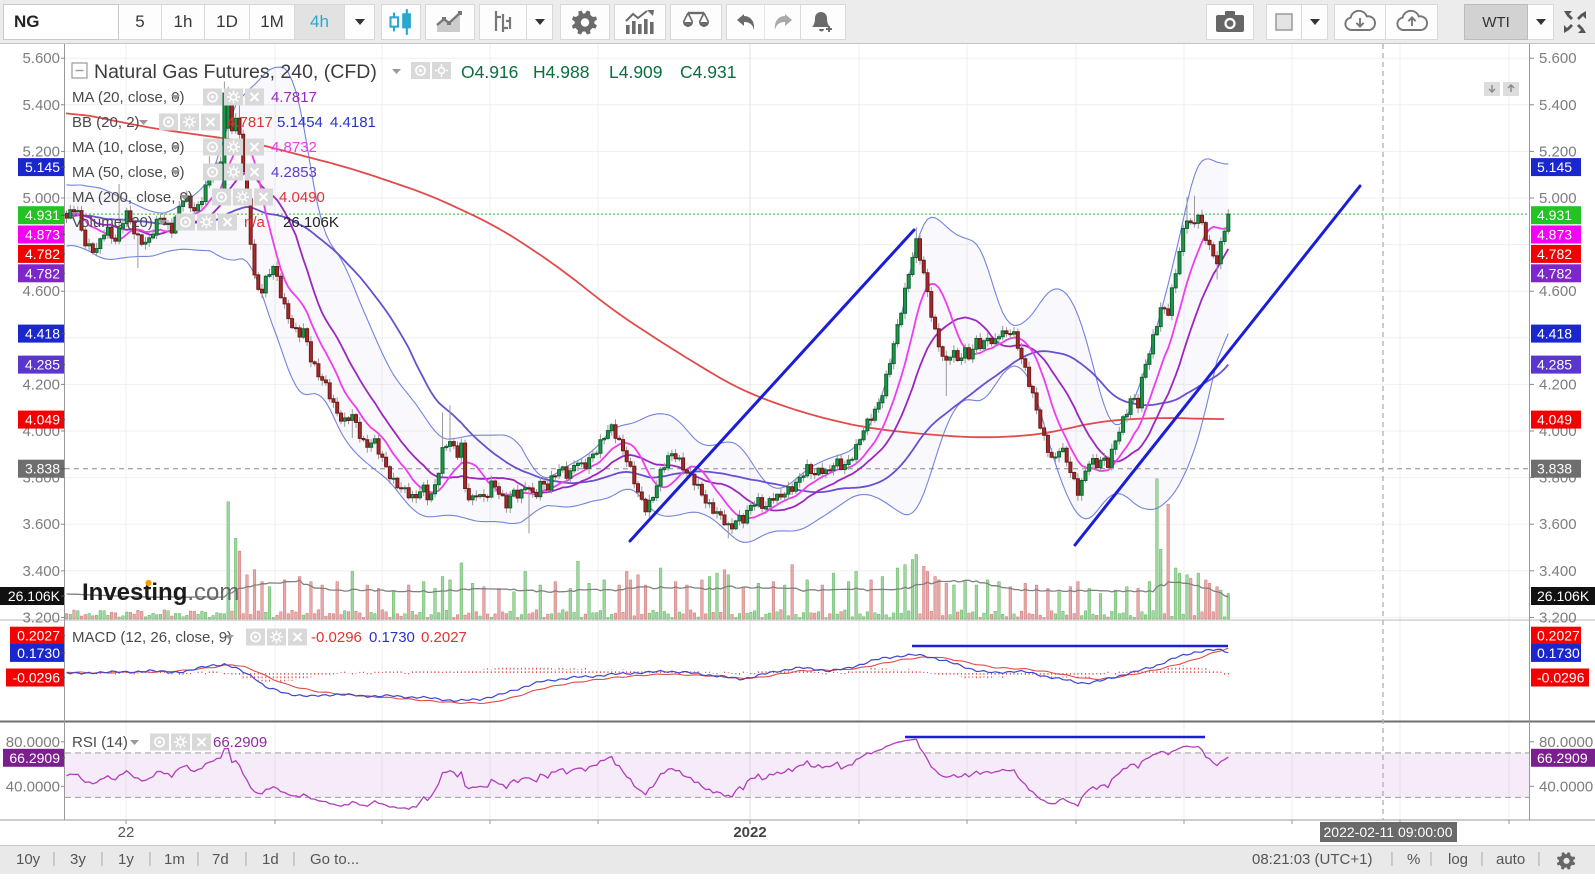 This screenshot has width=1595, height=879. What do you see at coordinates (561, 72) in the screenshot?
I see `svg-text: H4.988` at bounding box center [561, 72].